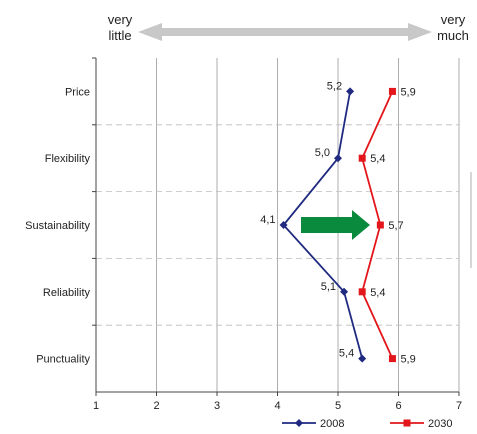 This screenshot has width=477, height=434. I want to click on legend-label-2030: 2030, so click(440, 424).